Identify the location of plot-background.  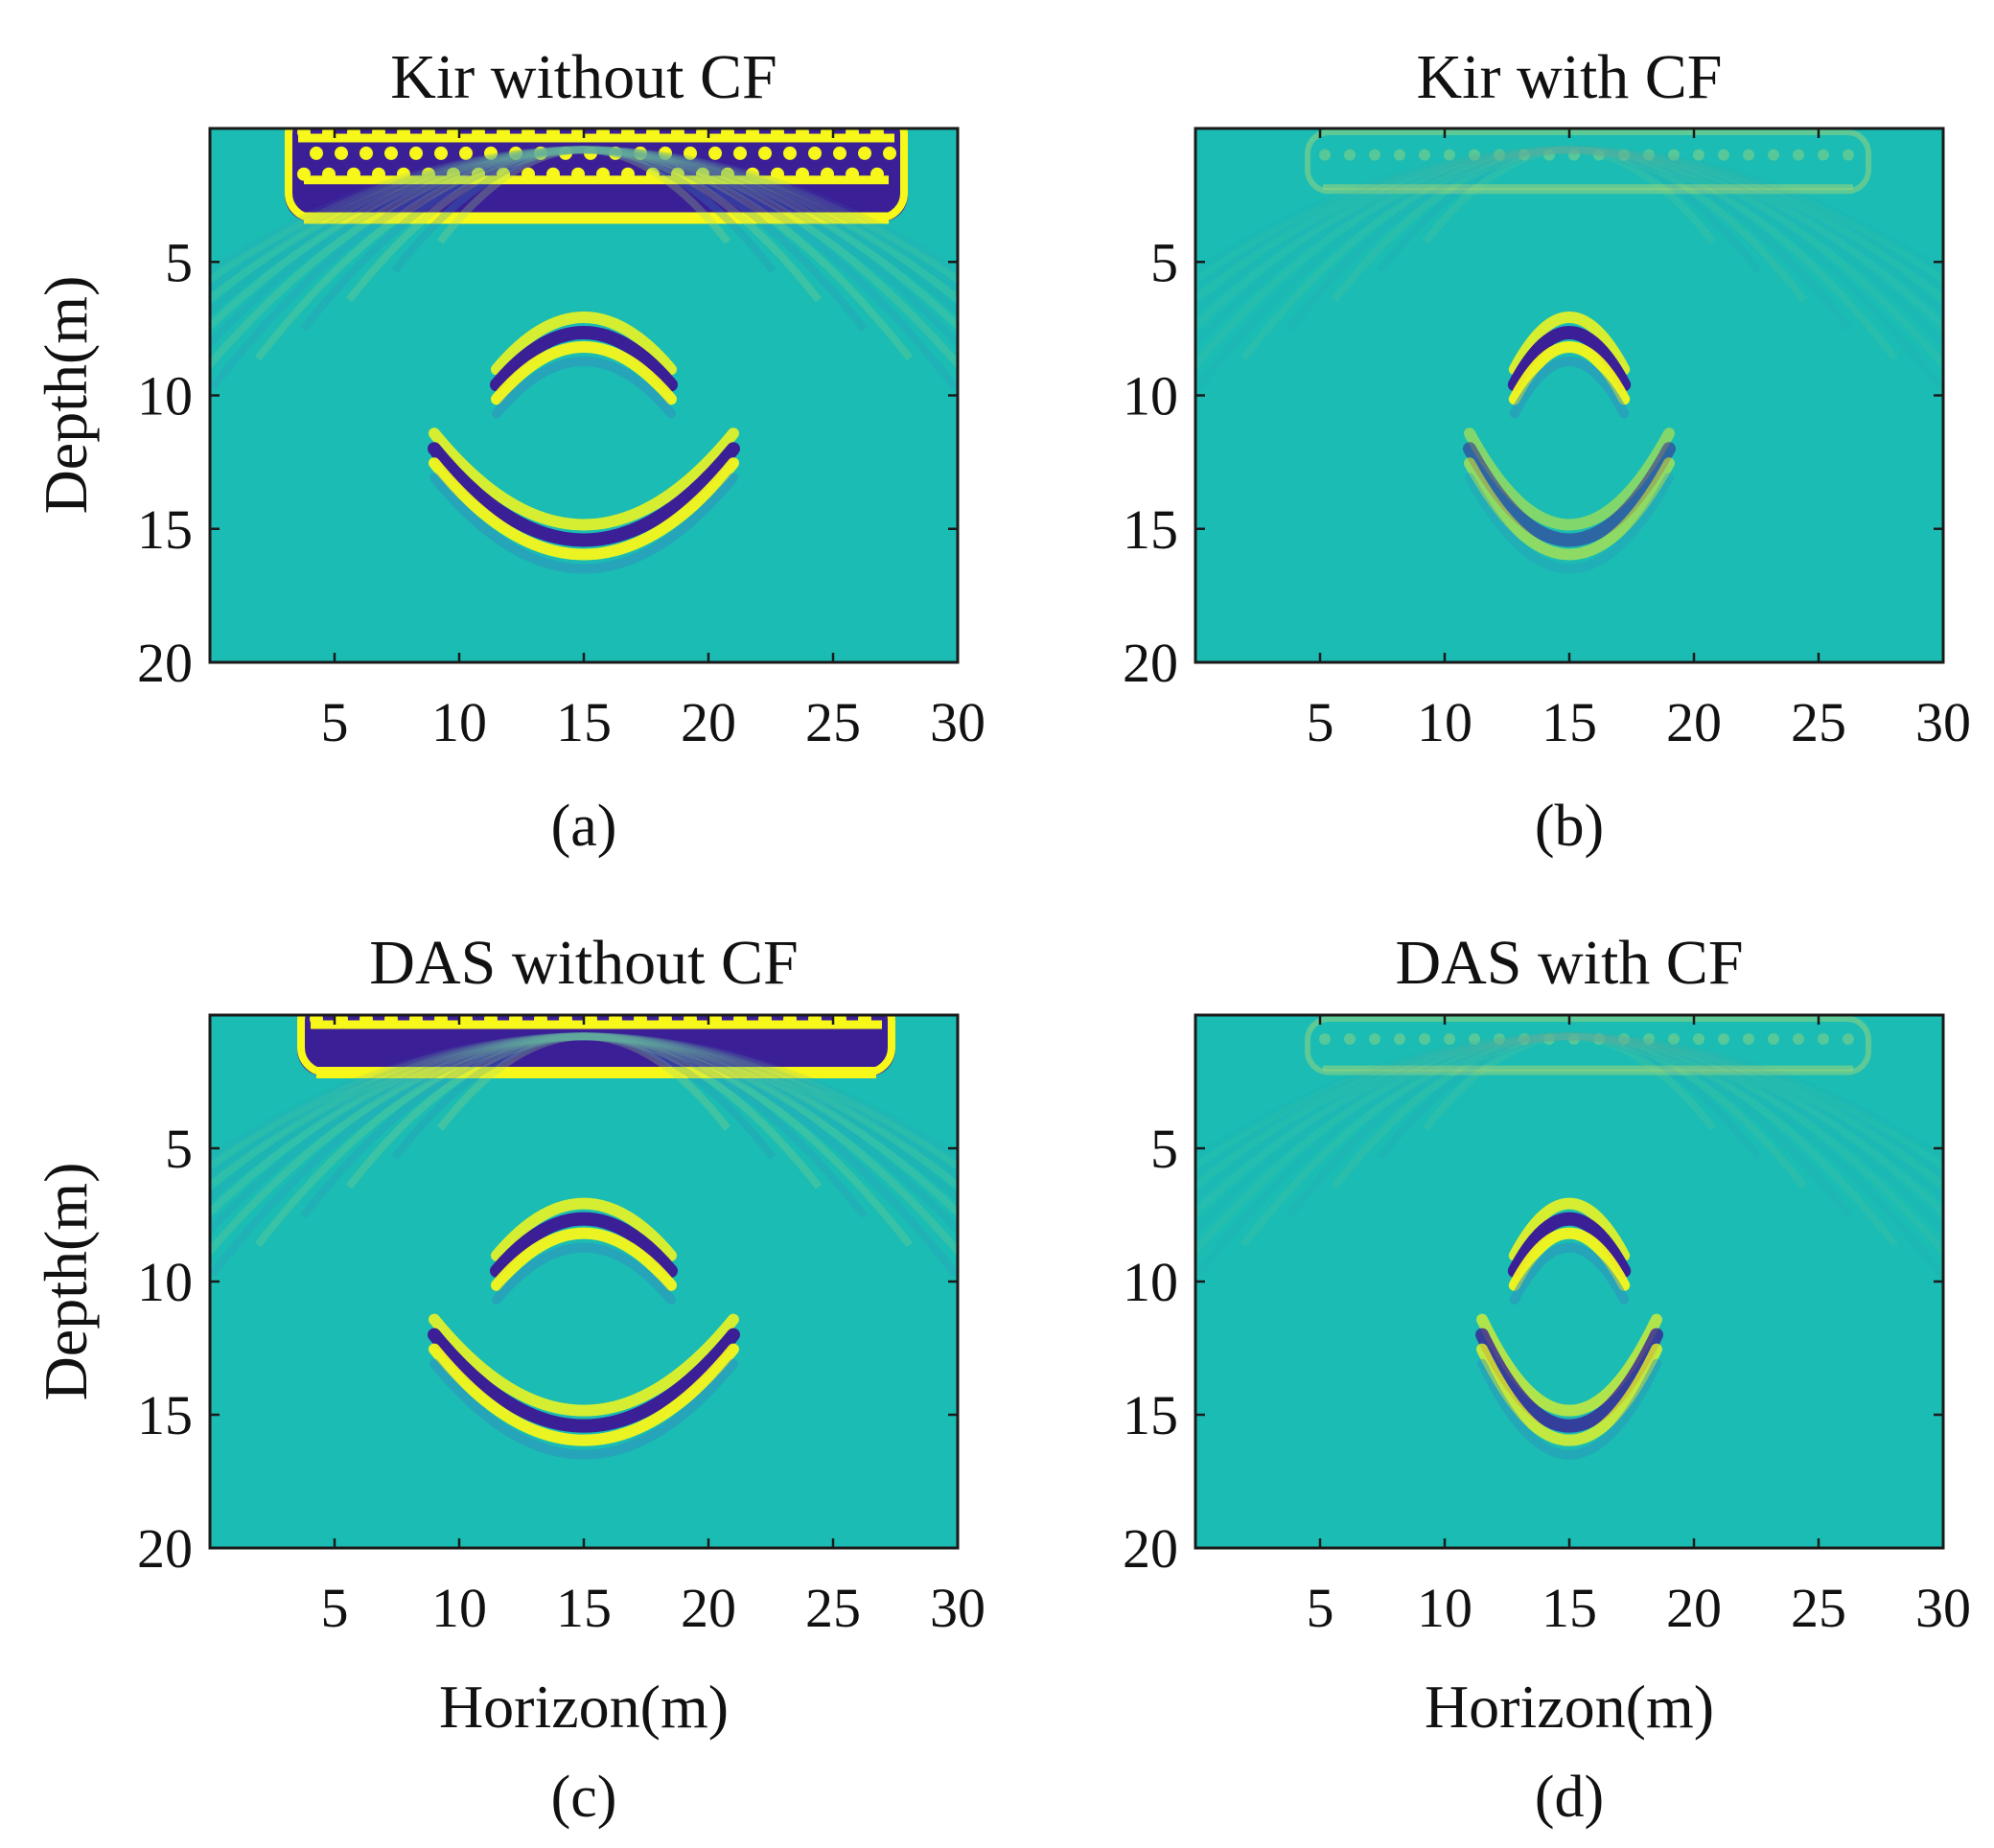
(1569, 395).